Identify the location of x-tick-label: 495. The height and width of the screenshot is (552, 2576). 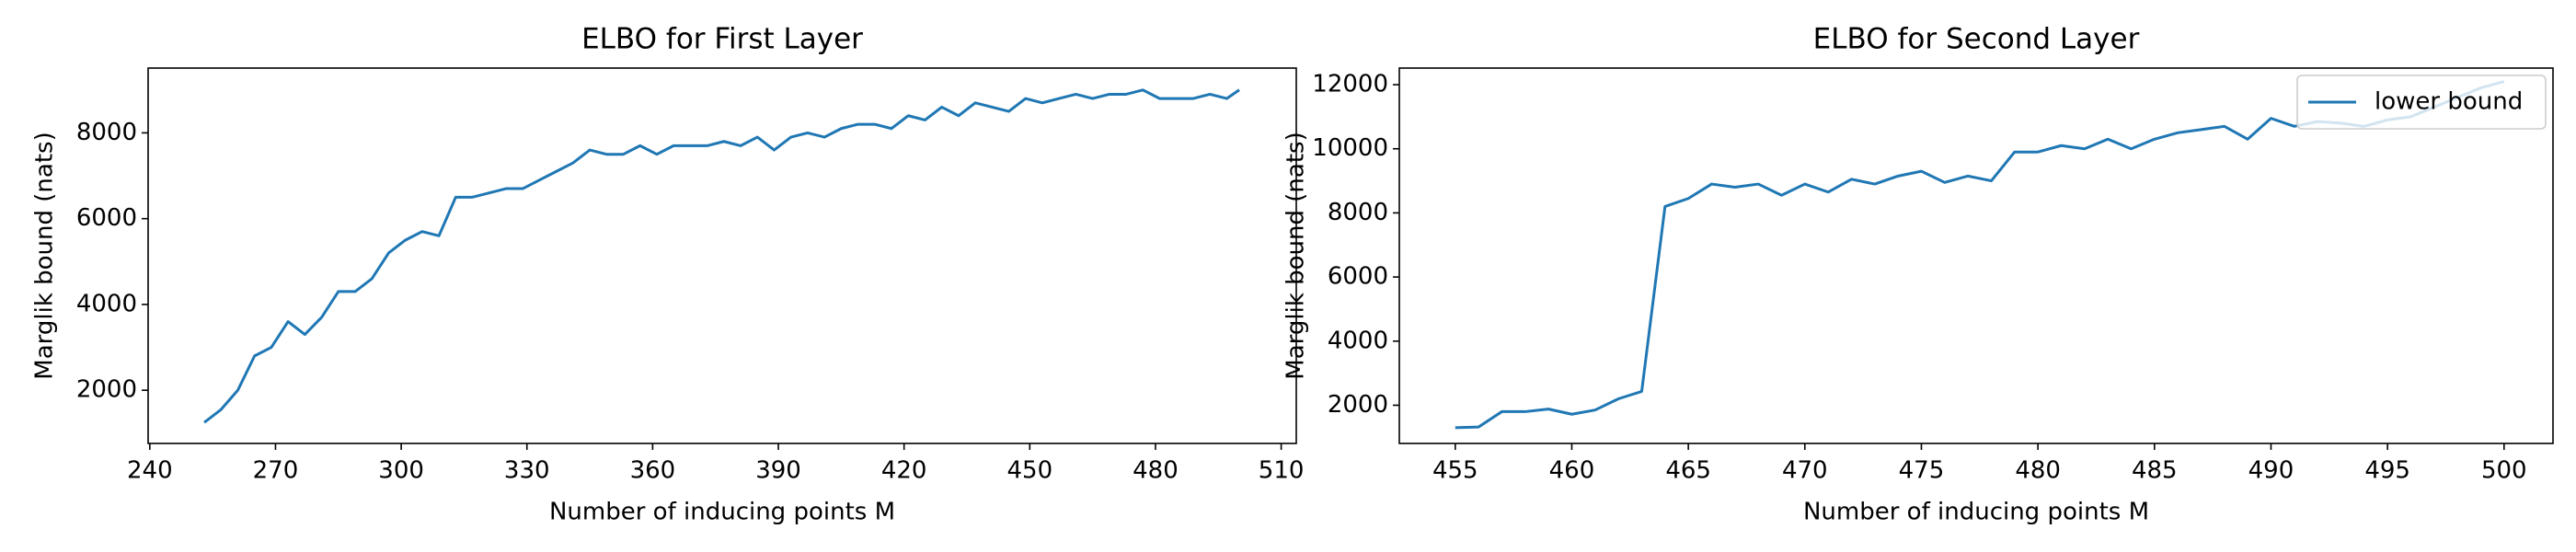
(2387, 471).